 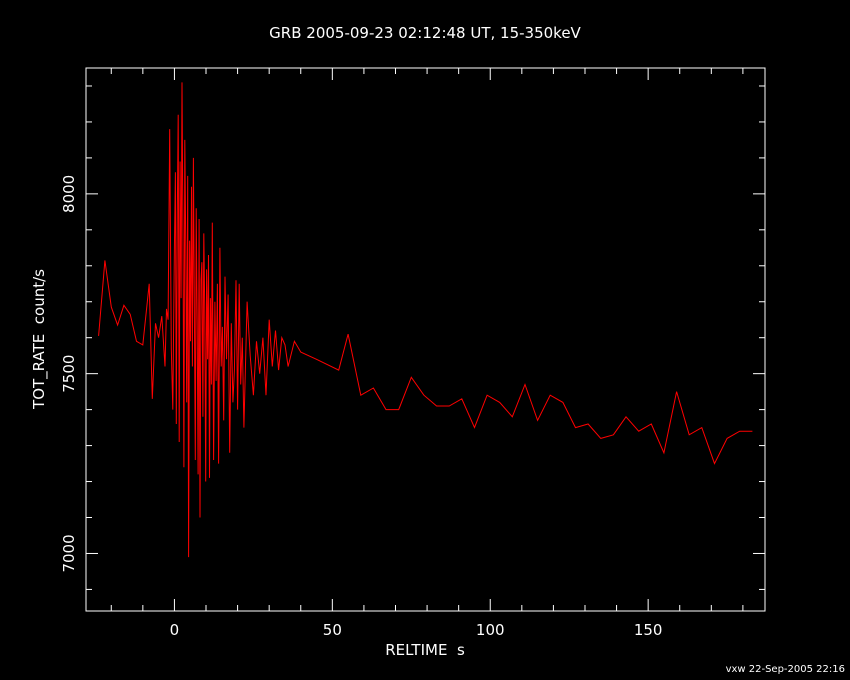 I want to click on y-tick-label: 7000, so click(x=69, y=553).